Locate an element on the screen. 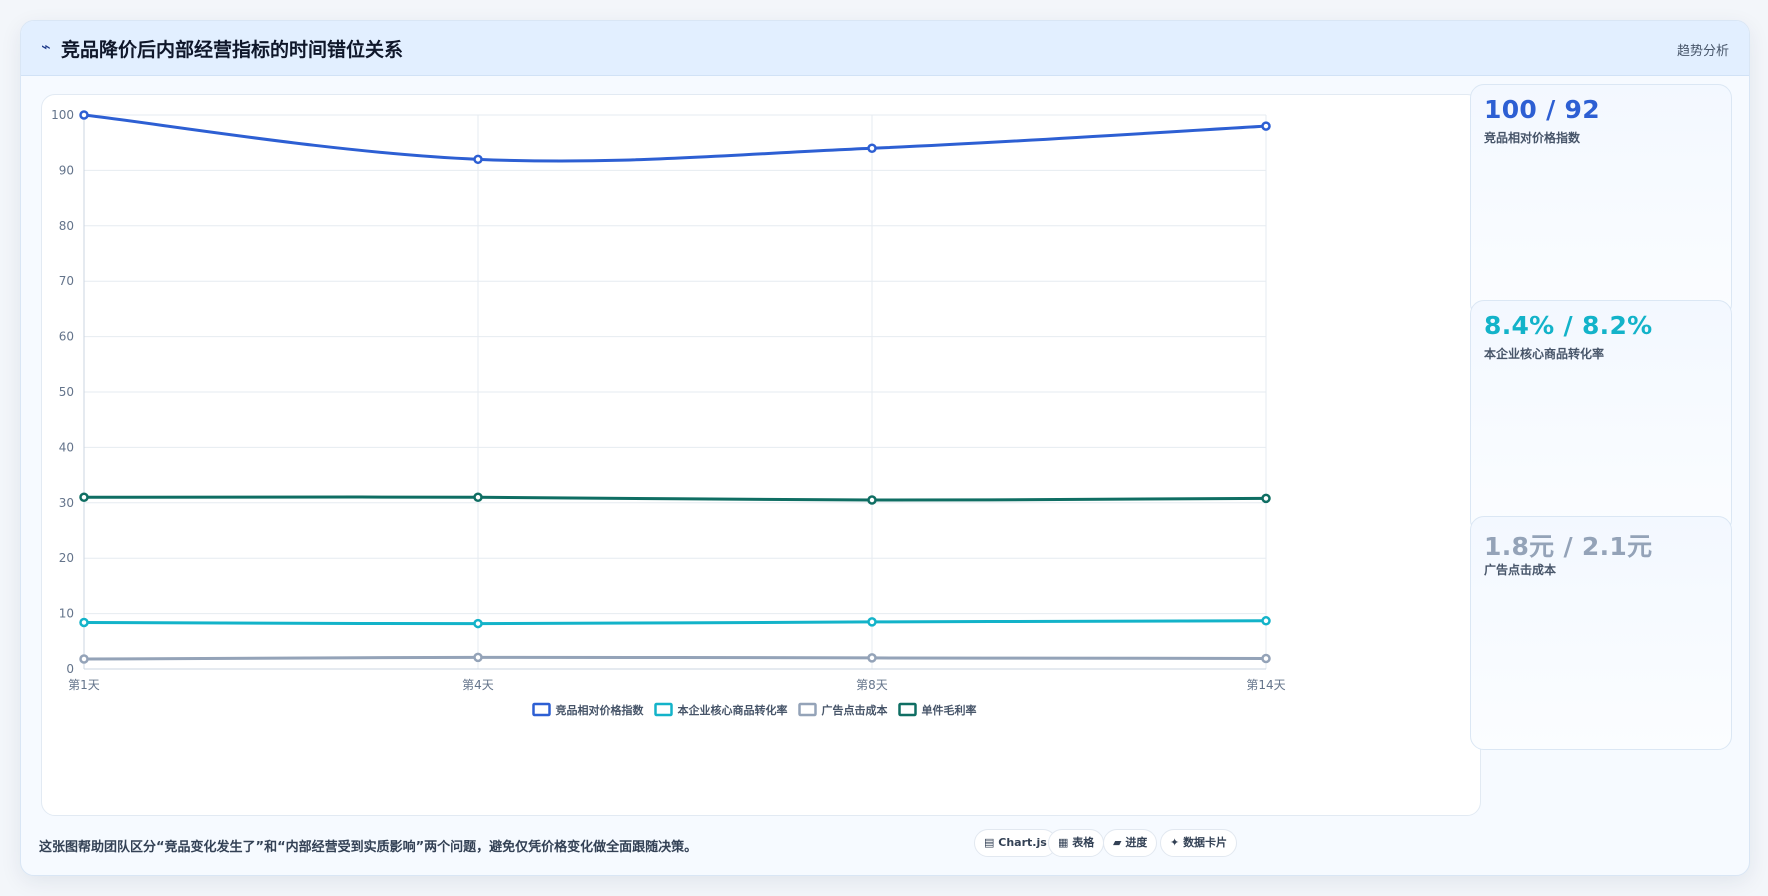 This screenshot has width=1768, height=896. chip-label: 表格 is located at coordinates (1083, 842).